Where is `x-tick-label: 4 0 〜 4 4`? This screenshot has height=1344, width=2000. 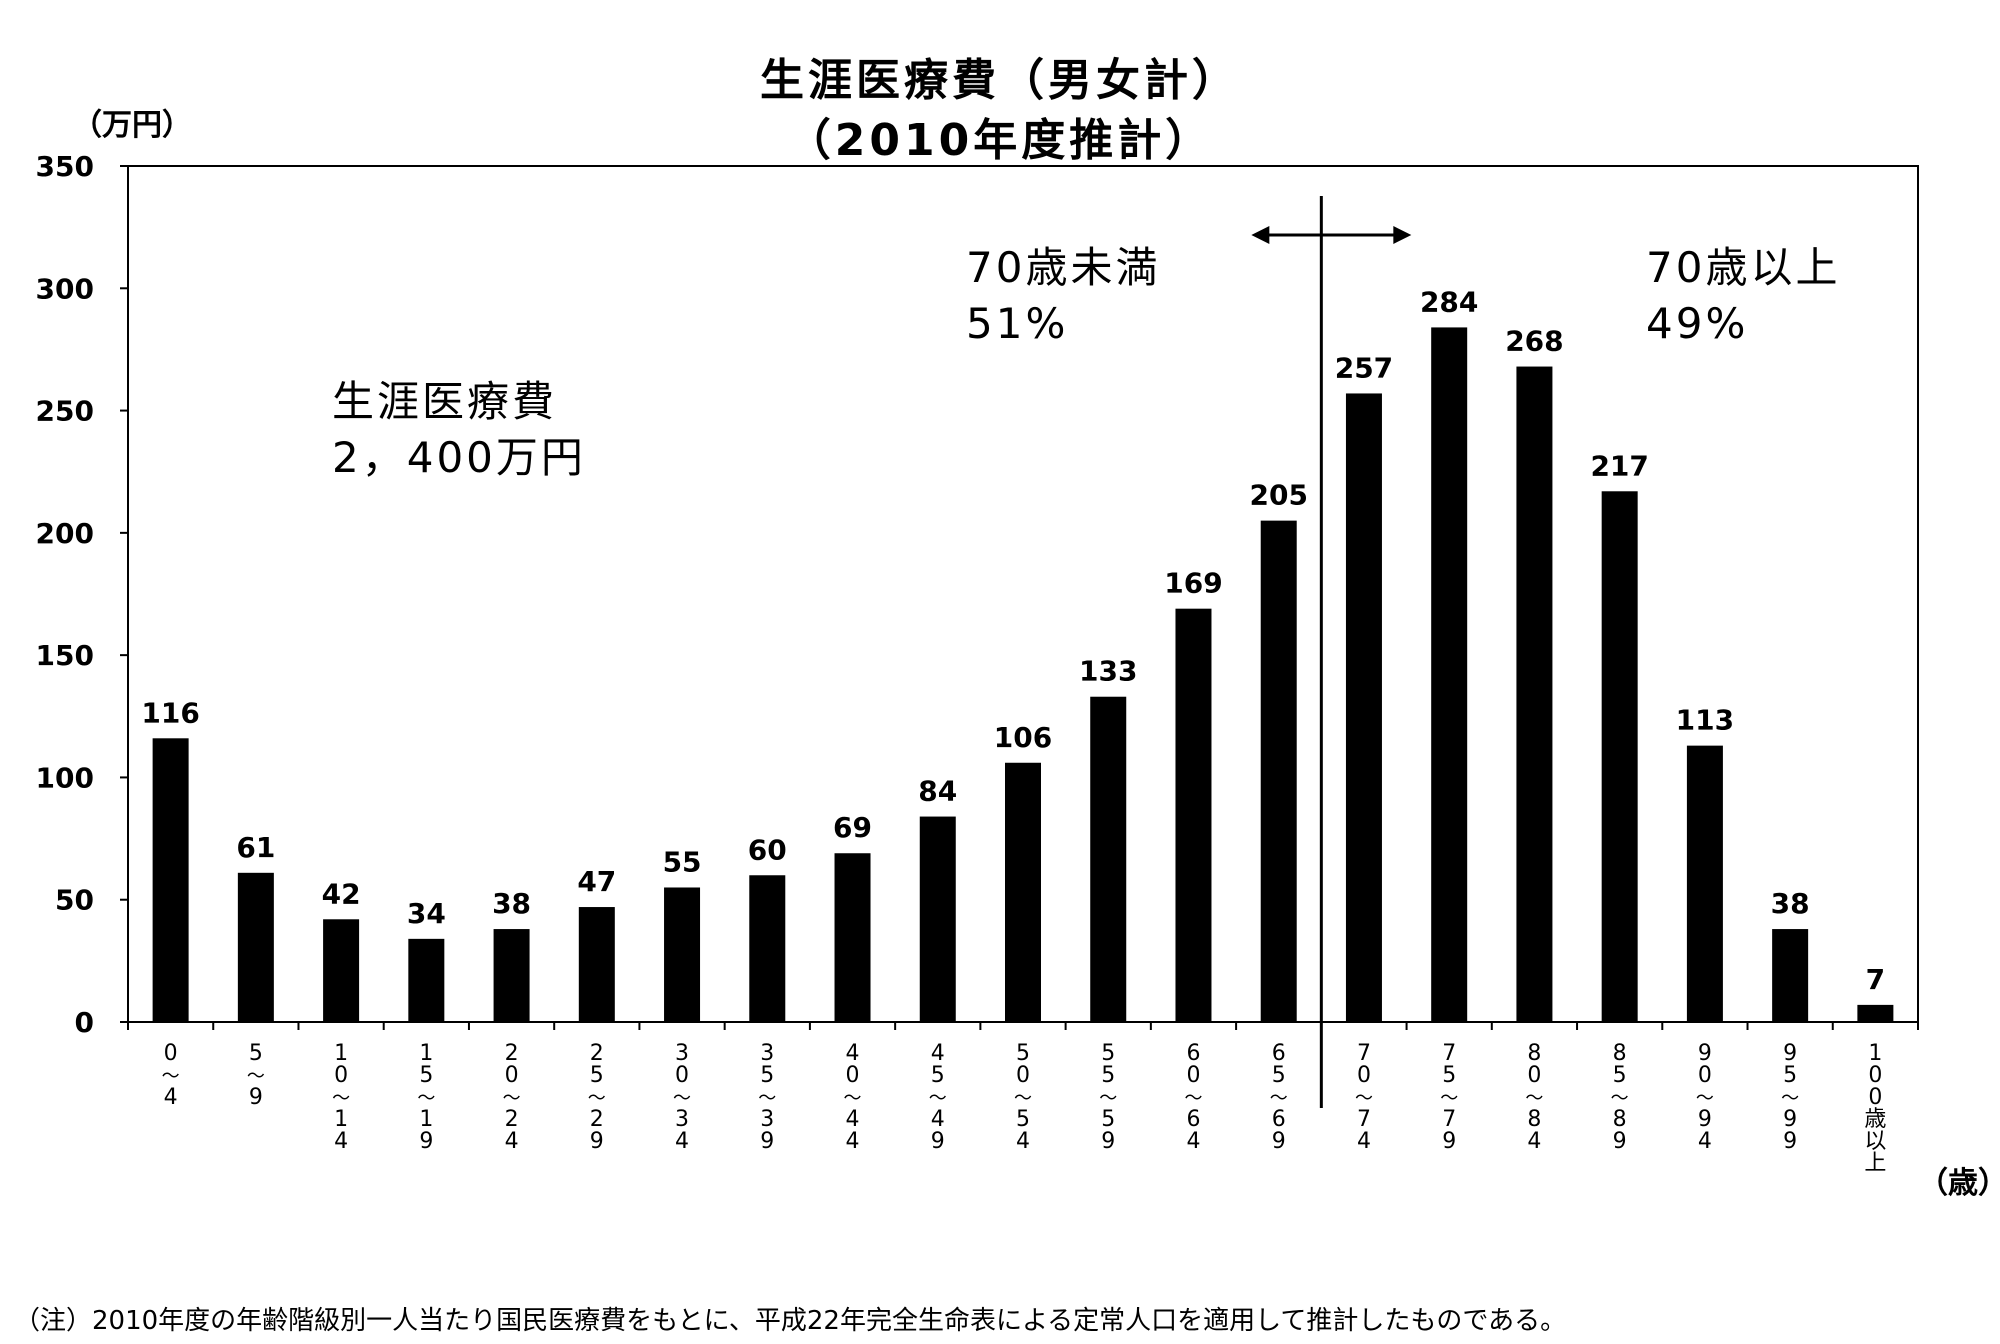 x-tick-label: 4 0 〜 4 4 is located at coordinates (853, 1097).